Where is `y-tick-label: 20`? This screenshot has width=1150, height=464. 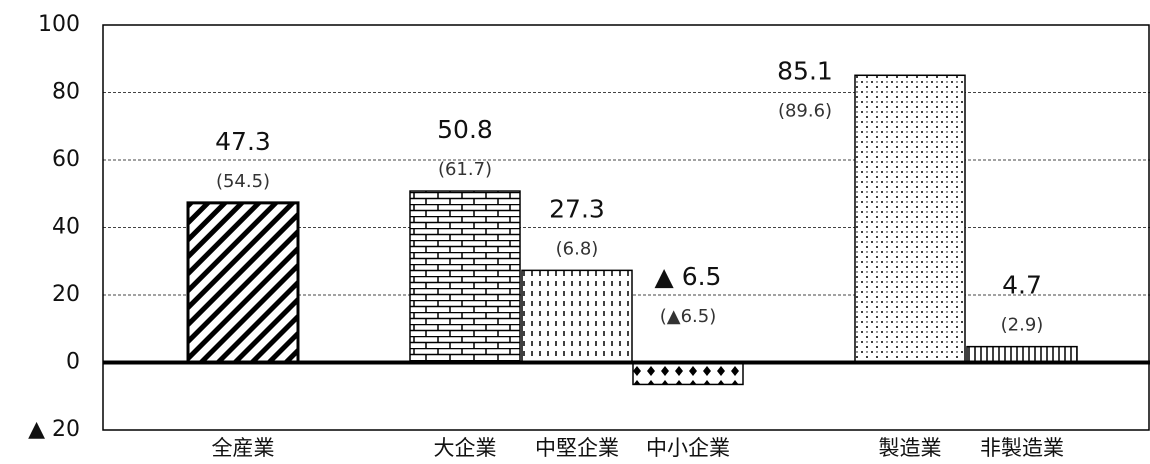
y-tick-label: 20 is located at coordinates (66, 294).